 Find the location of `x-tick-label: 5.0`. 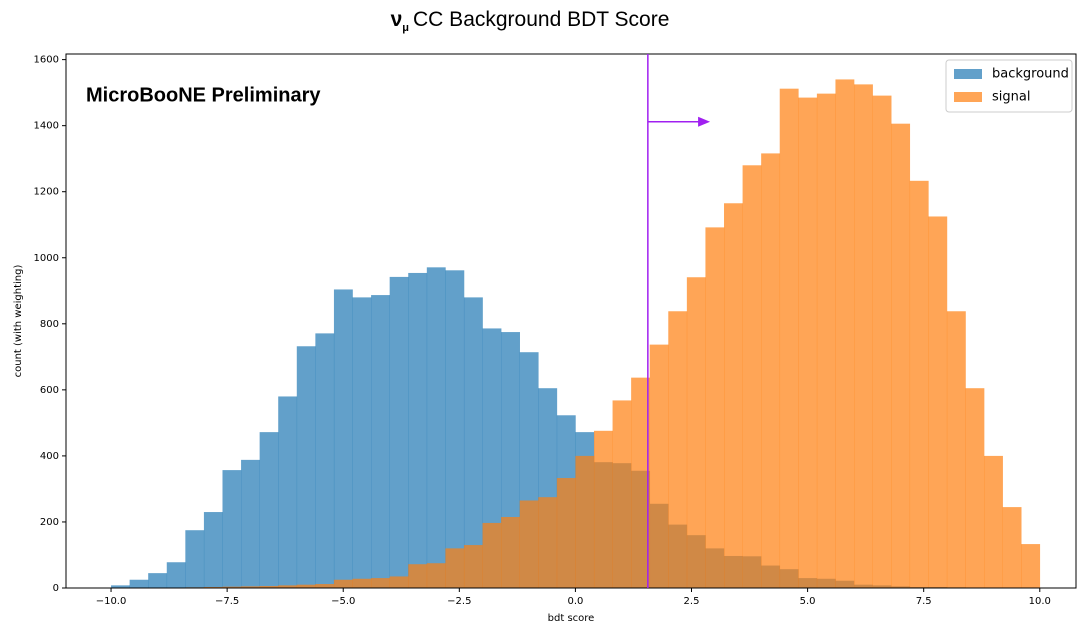

x-tick-label: 5.0 is located at coordinates (808, 601).